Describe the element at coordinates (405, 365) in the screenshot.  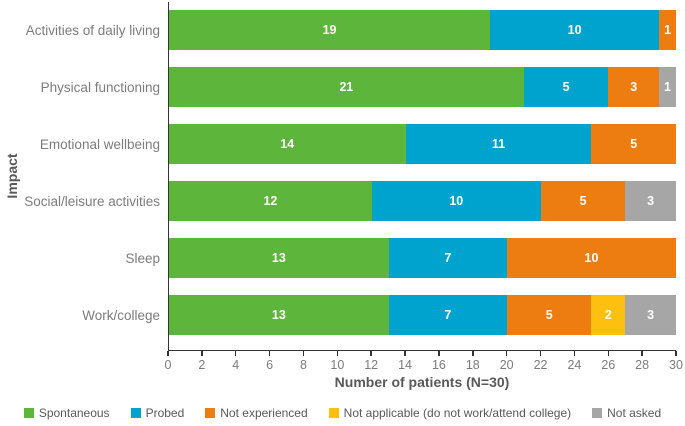
I see `x-tick-label: 14` at that location.